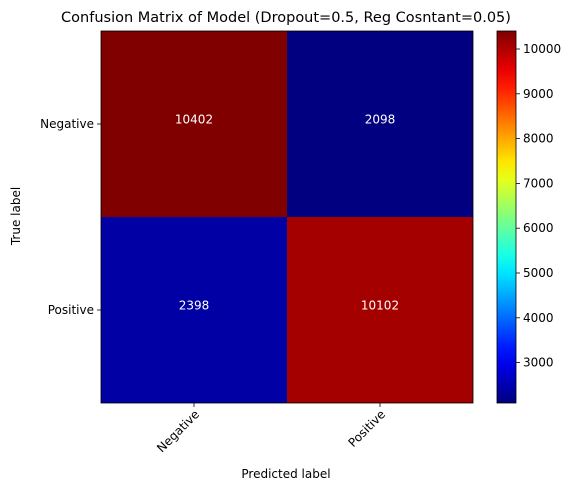  Describe the element at coordinates (506, 217) in the screenshot. I see `colorbar-gradient` at that location.